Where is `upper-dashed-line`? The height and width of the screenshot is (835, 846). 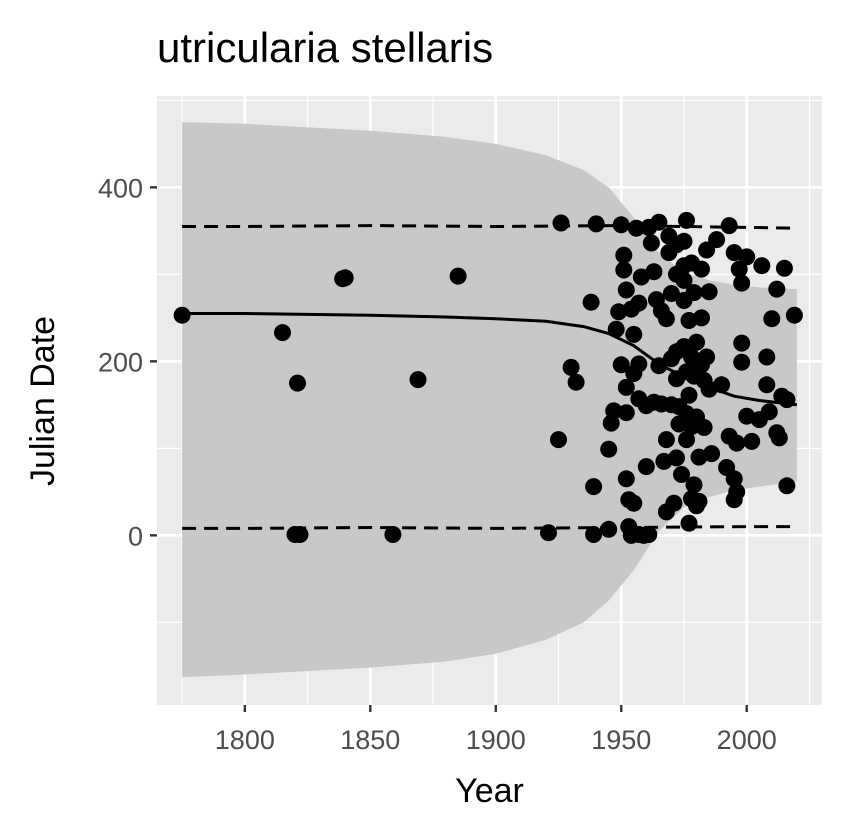
upper-dashed-line is located at coordinates (489, 227).